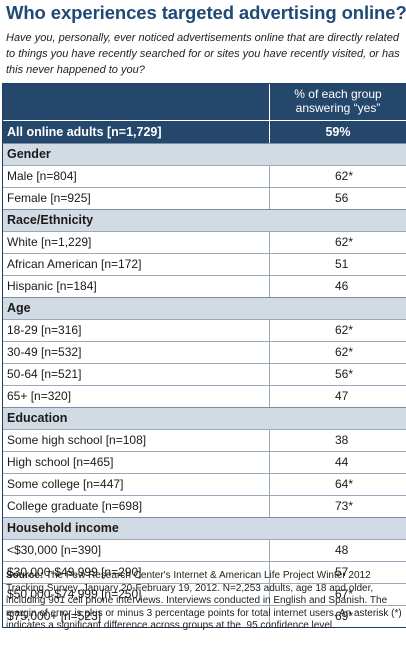  Describe the element at coordinates (74, 594) in the screenshot. I see `row-label: $50,000-$74,999 [n=250]` at that location.